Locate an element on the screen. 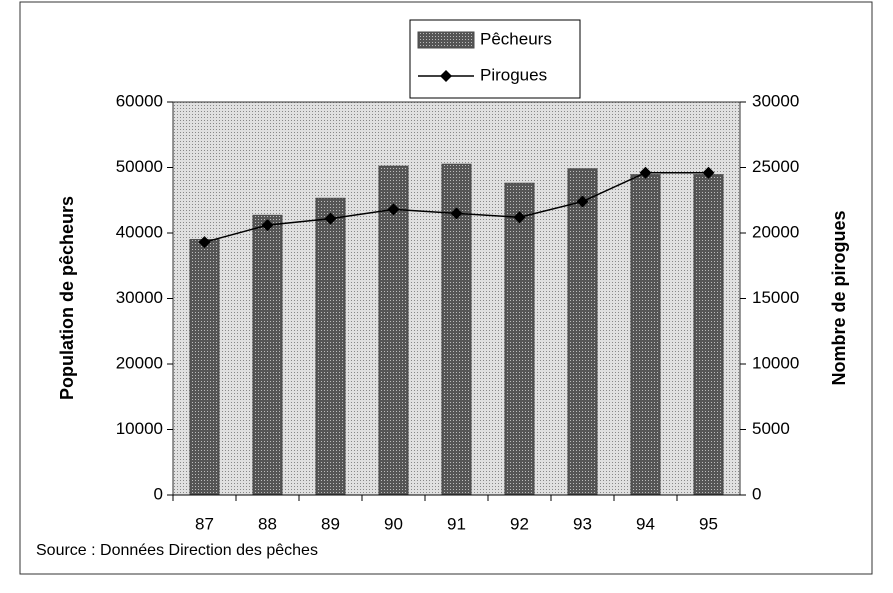 This screenshot has height=593, width=893. x-tick-label: 95 is located at coordinates (708, 523).